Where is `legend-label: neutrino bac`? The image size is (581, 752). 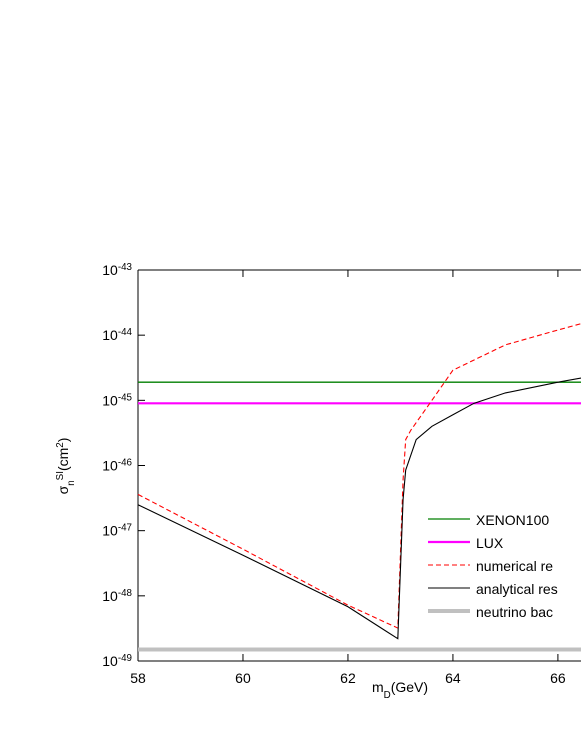
legend-label: neutrino bac is located at coordinates (514, 612).